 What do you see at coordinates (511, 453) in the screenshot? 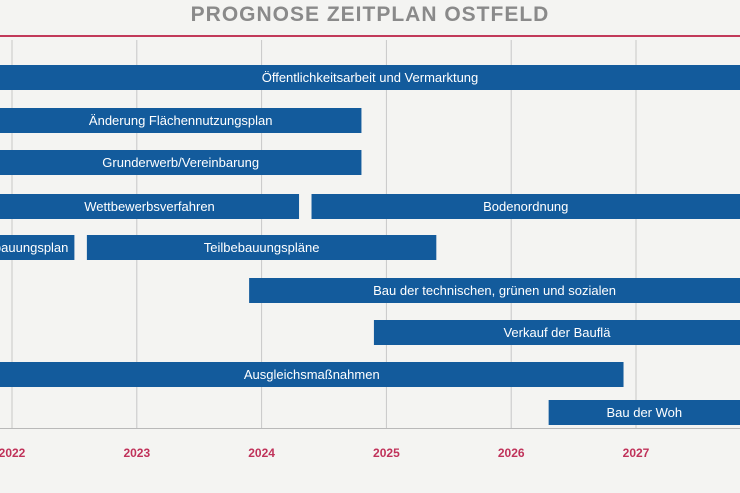
I see `year-tick-label: 2026` at bounding box center [511, 453].